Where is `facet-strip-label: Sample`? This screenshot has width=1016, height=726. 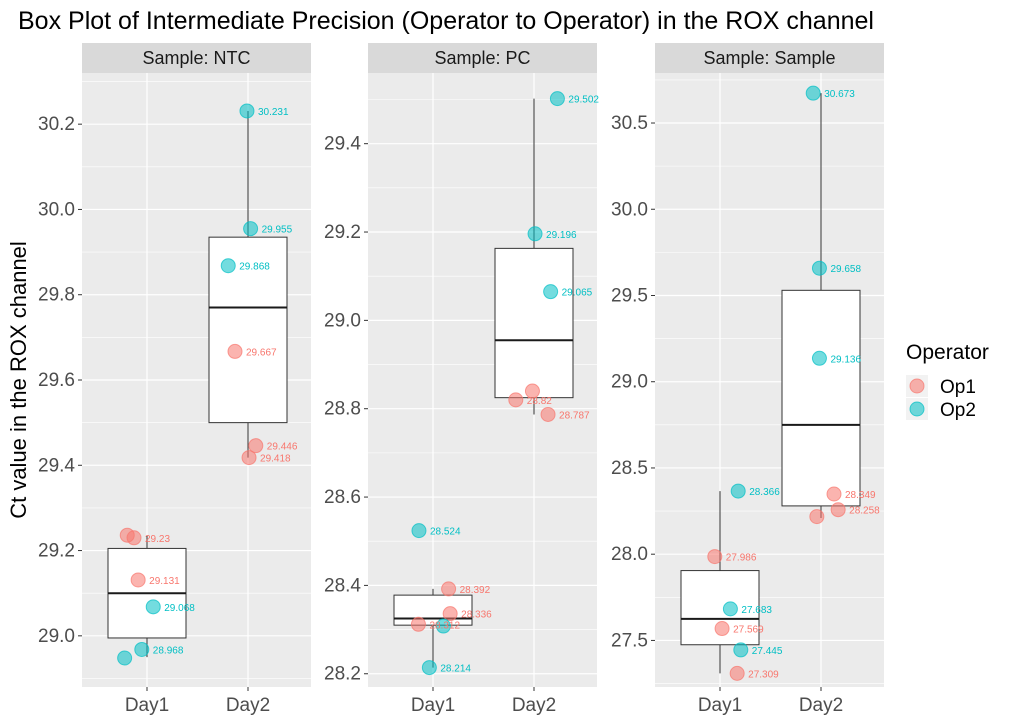 facet-strip-label: Sample is located at coordinates (769, 58).